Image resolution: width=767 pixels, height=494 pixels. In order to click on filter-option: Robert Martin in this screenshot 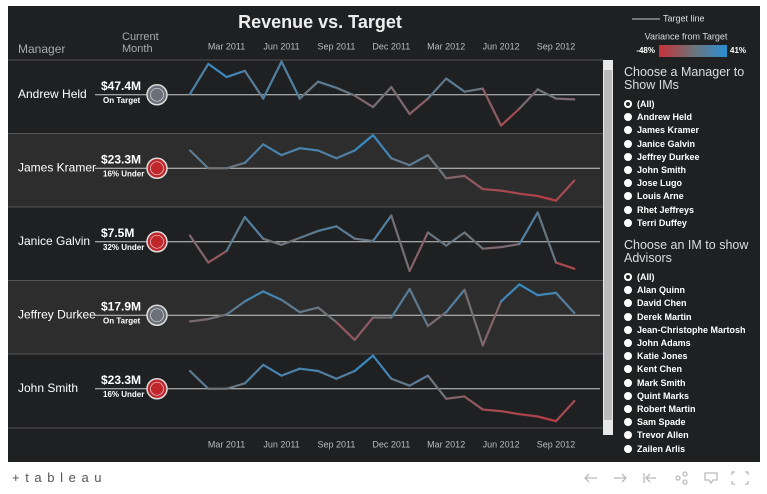, I will do `click(660, 409)`.